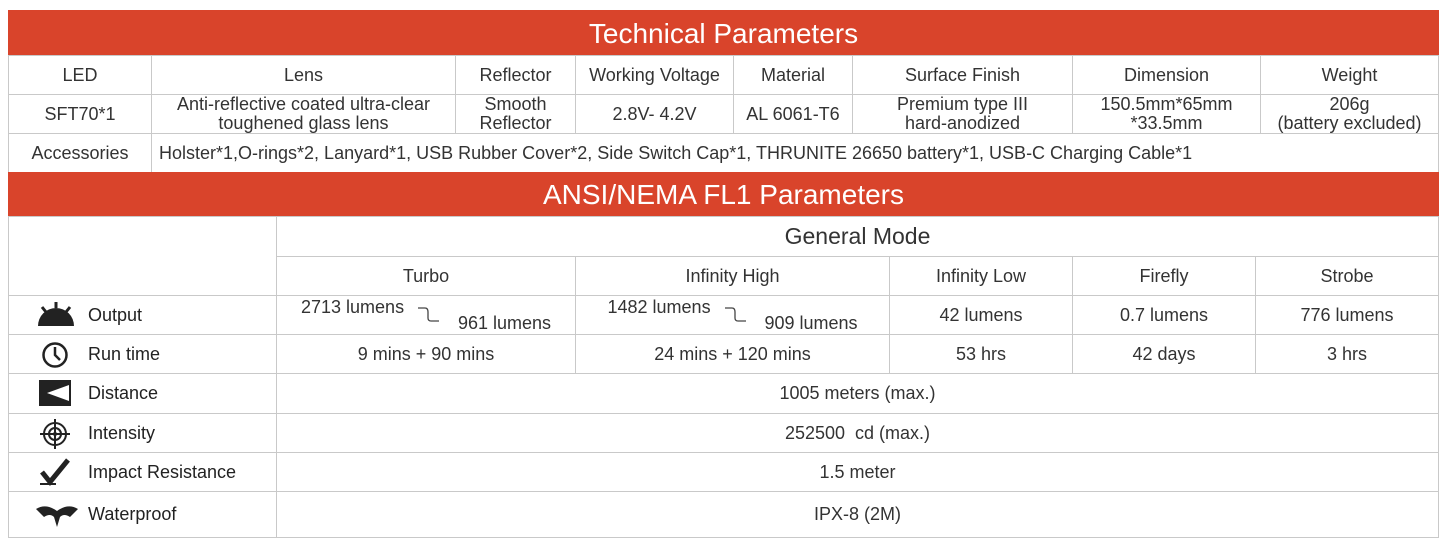 Image resolution: width=1445 pixels, height=543 pixels. What do you see at coordinates (962, 123) in the screenshot?
I see `text-line: hard-anodized` at bounding box center [962, 123].